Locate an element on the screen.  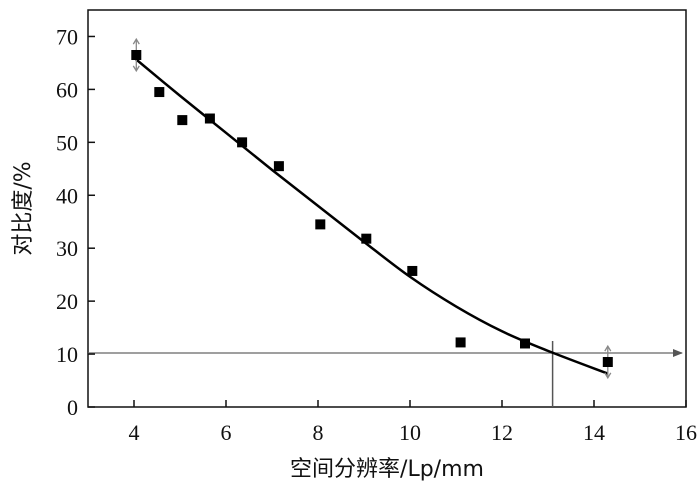
x-tick-label: 12 is located at coordinates (502, 432).